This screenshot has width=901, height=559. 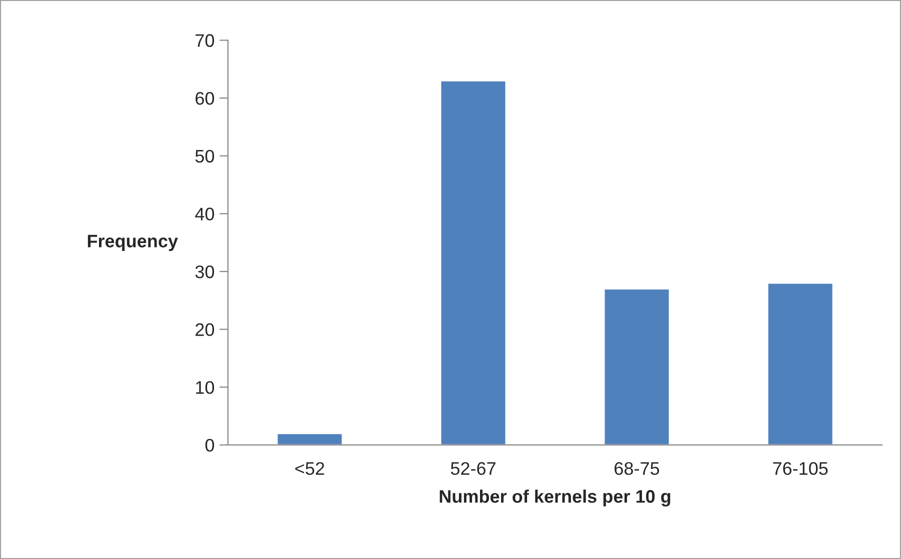 I want to click on y-tick-label: 70, so click(x=205, y=40).